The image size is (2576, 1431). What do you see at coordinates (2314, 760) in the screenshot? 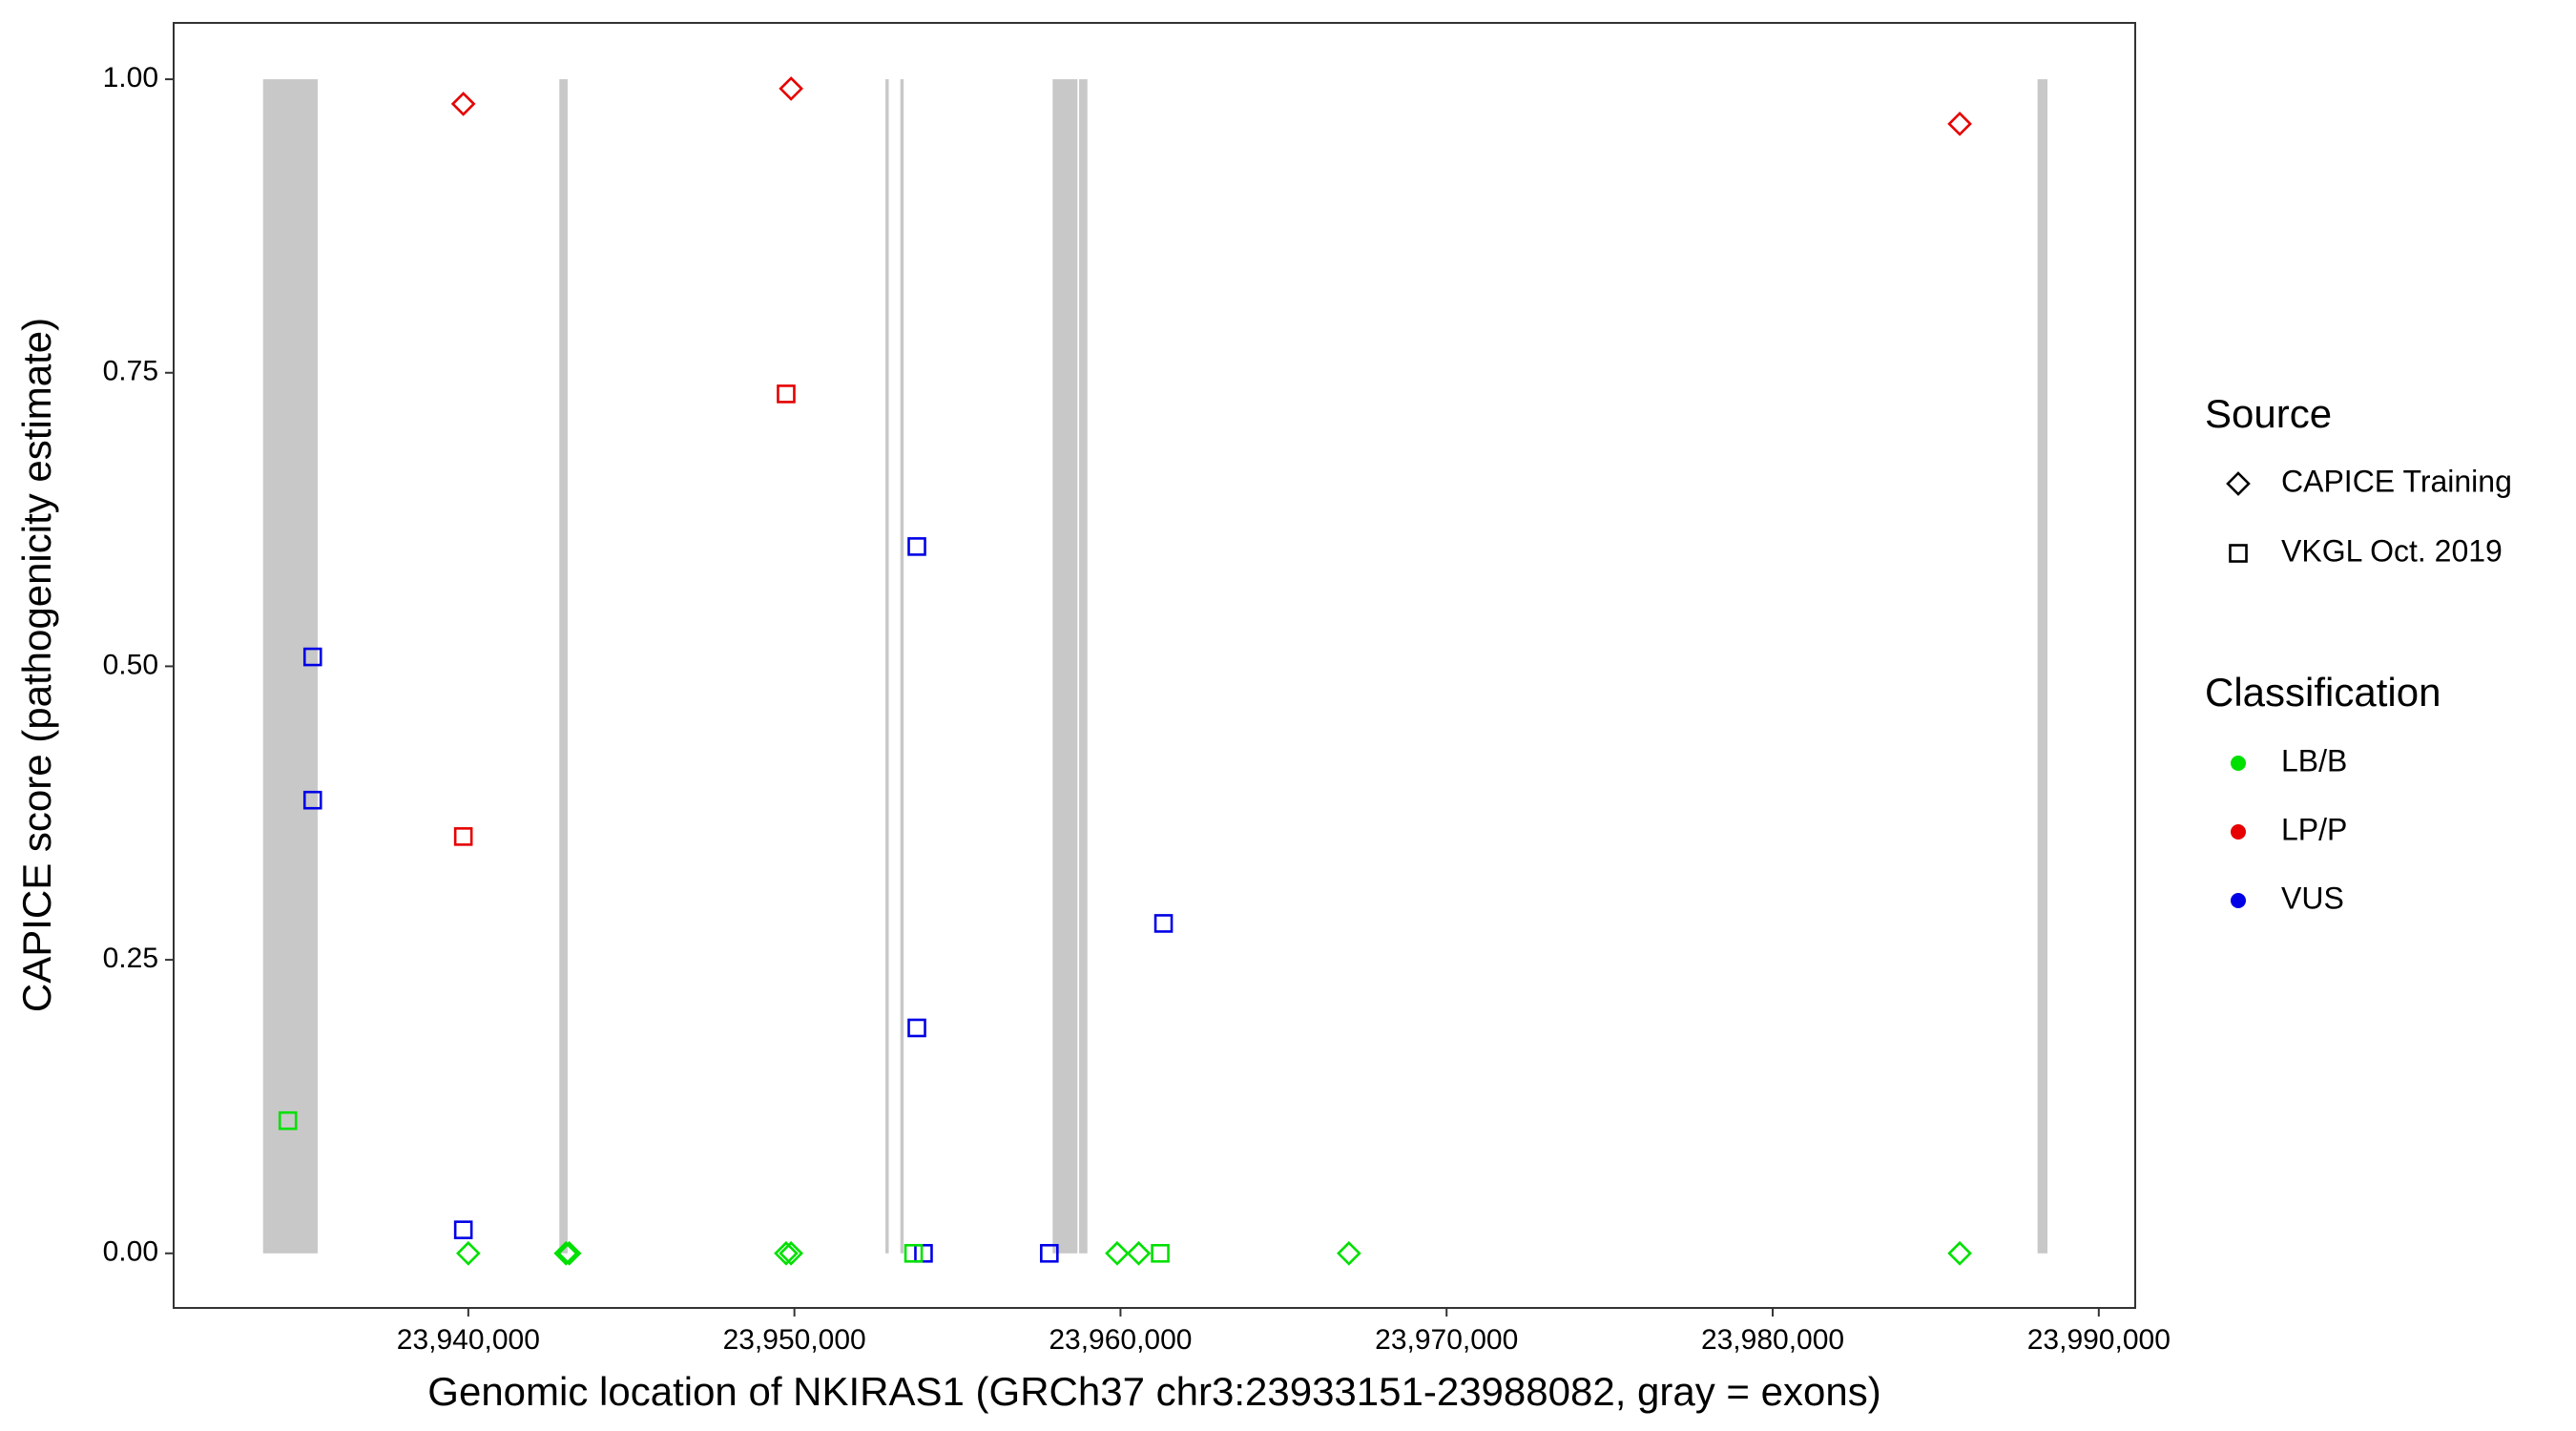
I see `legend-label: LB/B` at bounding box center [2314, 760].